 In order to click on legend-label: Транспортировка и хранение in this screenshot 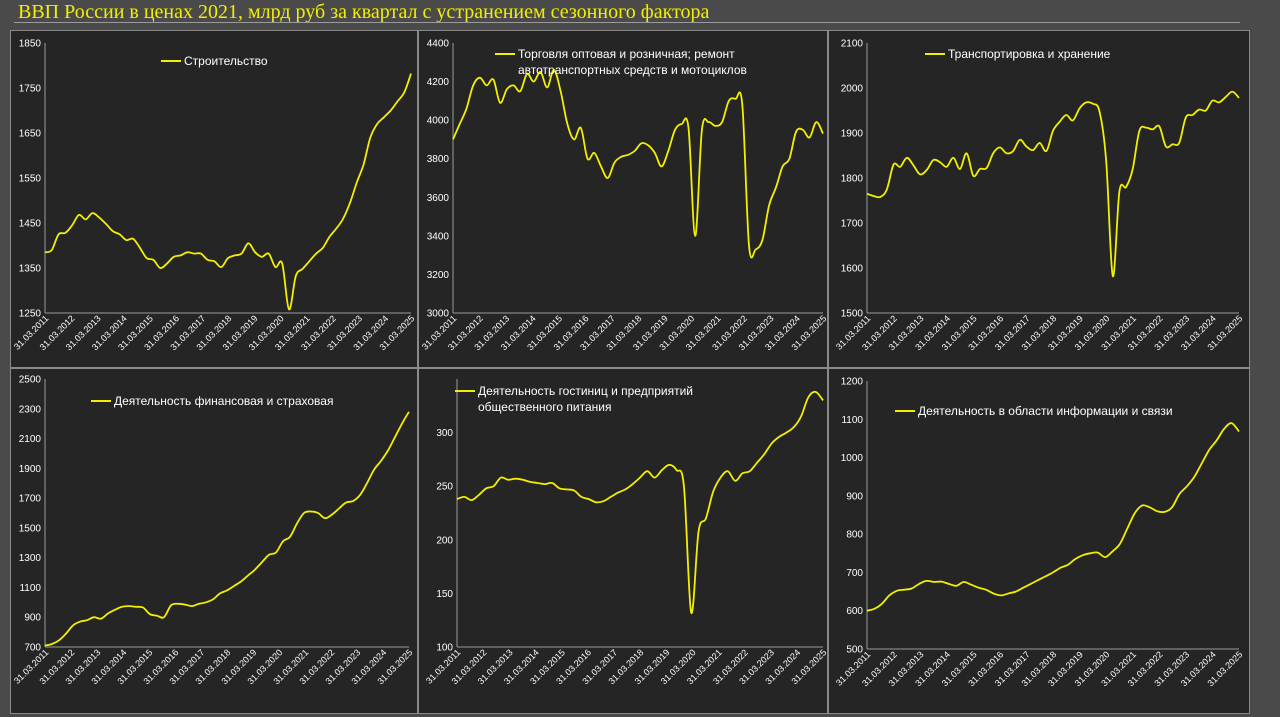, I will do `click(1029, 54)`.